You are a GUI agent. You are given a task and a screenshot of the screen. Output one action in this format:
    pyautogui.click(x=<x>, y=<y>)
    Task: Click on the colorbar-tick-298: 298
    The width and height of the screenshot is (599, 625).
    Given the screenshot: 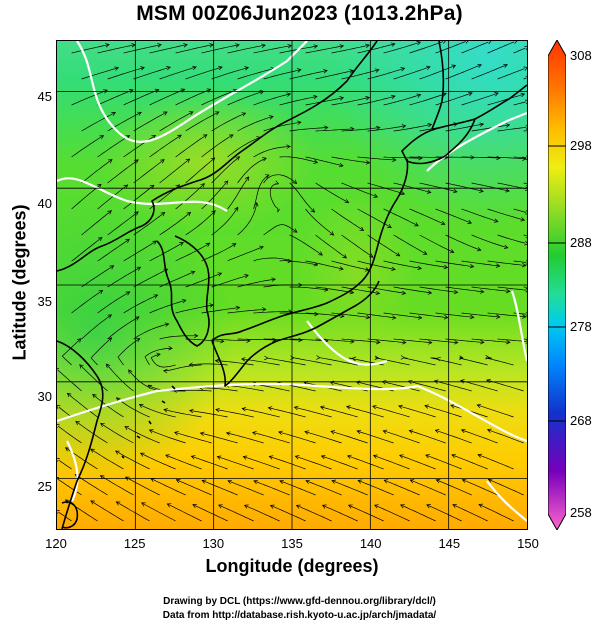 What is the action you would take?
    pyautogui.click(x=581, y=145)
    